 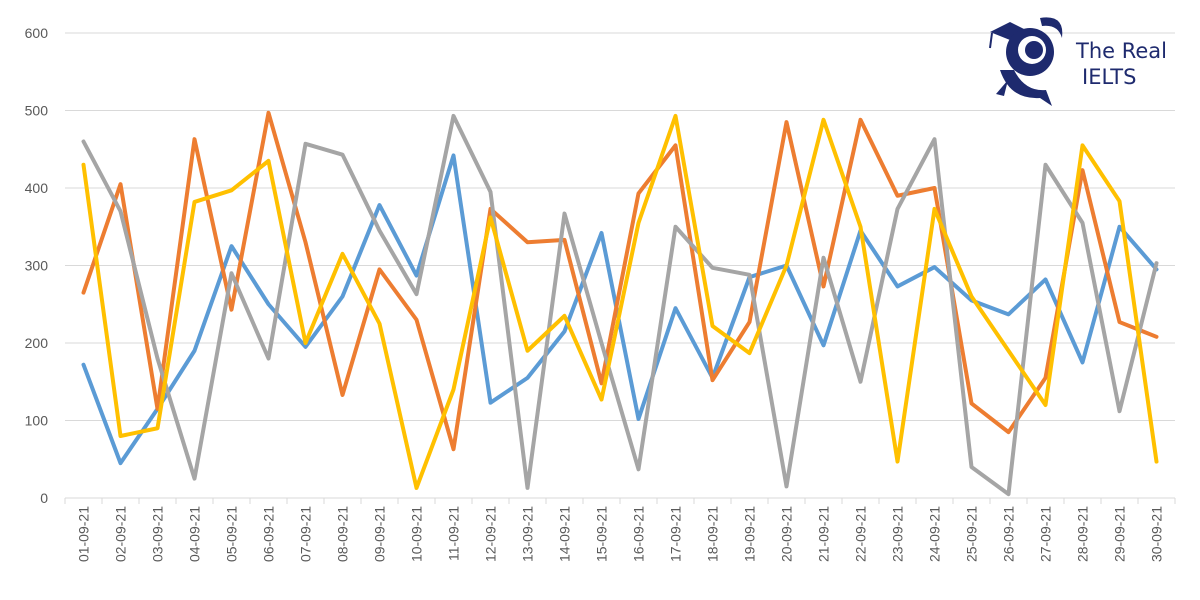 I want to click on logo-text: The Real IELTS, so click(x=1121, y=64).